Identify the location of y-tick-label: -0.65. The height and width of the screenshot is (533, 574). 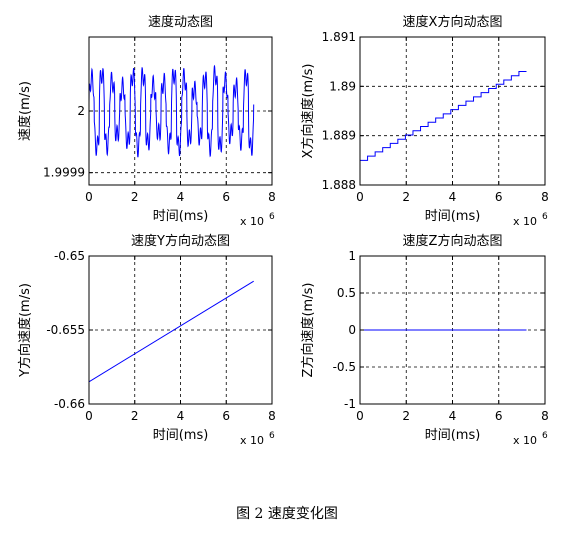
(69, 256).